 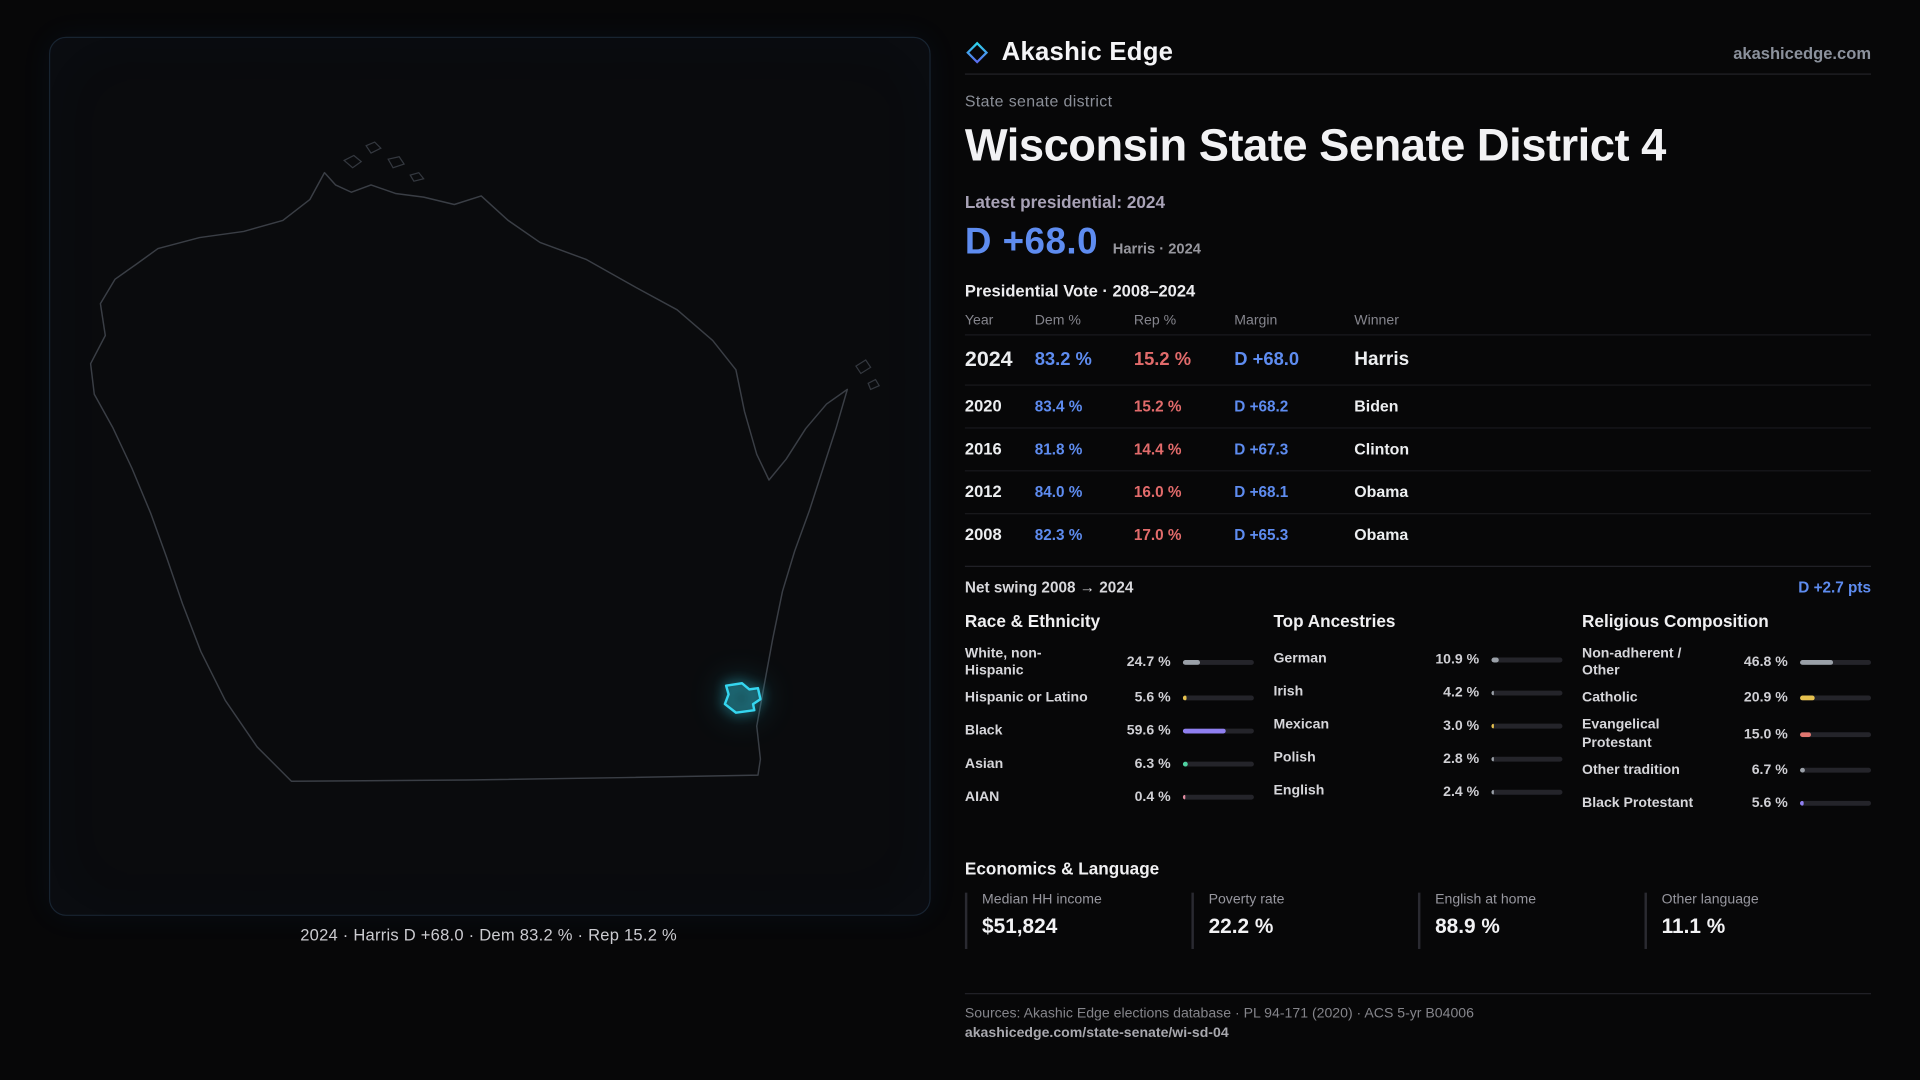 I want to click on vote-column-header: Winner, so click(x=1376, y=320).